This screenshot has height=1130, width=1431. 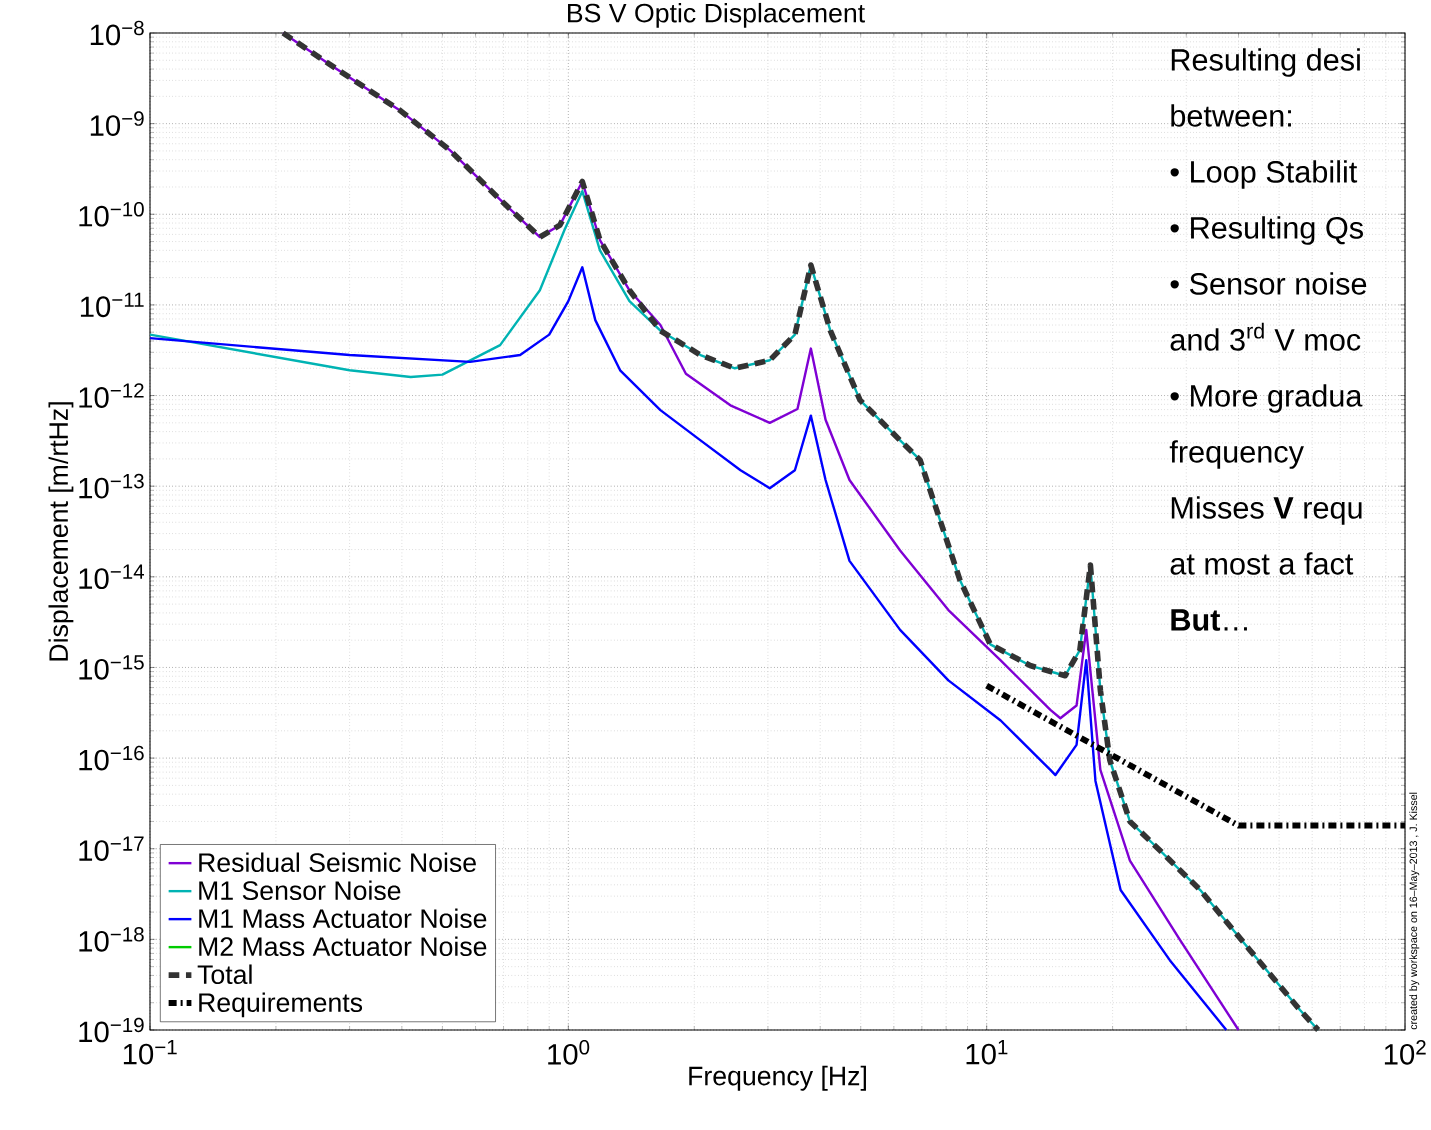 I want to click on legend-label: Total, so click(x=224, y=974).